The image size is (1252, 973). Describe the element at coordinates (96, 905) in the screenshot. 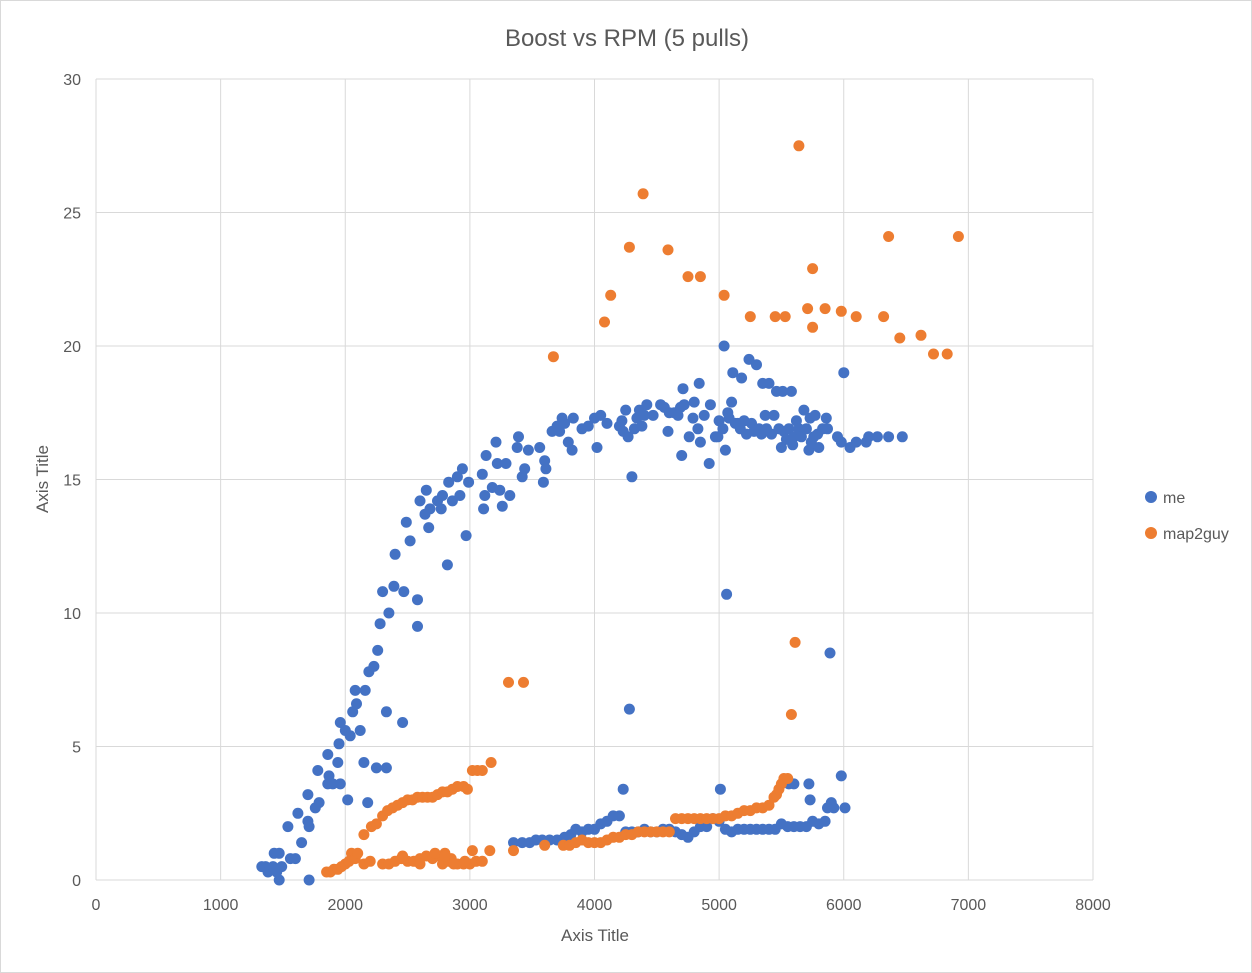

I see `x-tick-label: 0` at that location.